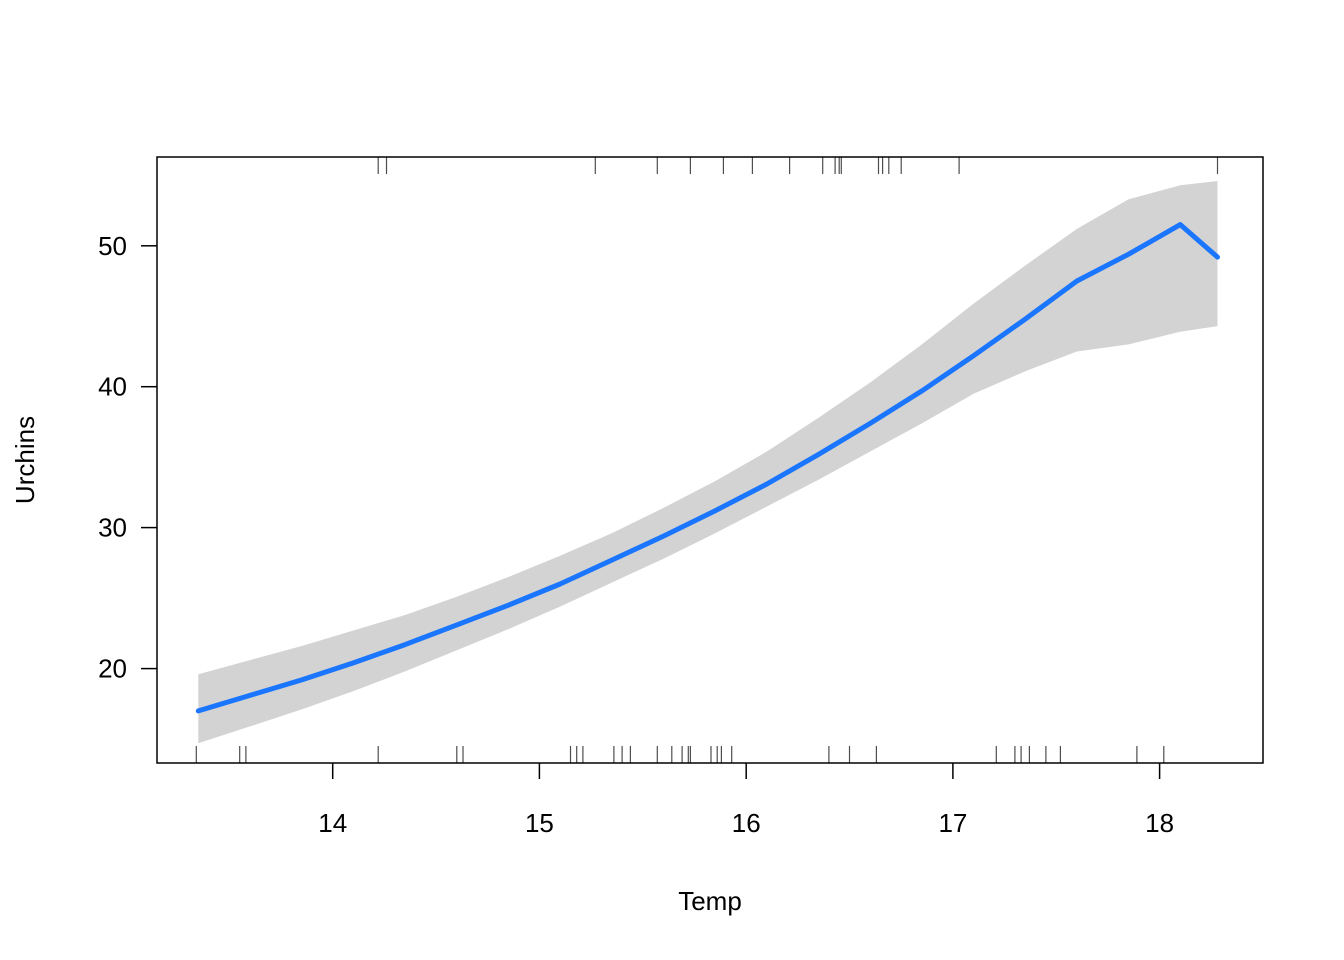 The height and width of the screenshot is (960, 1344). I want to click on x-tick-label: 17, so click(952, 823).